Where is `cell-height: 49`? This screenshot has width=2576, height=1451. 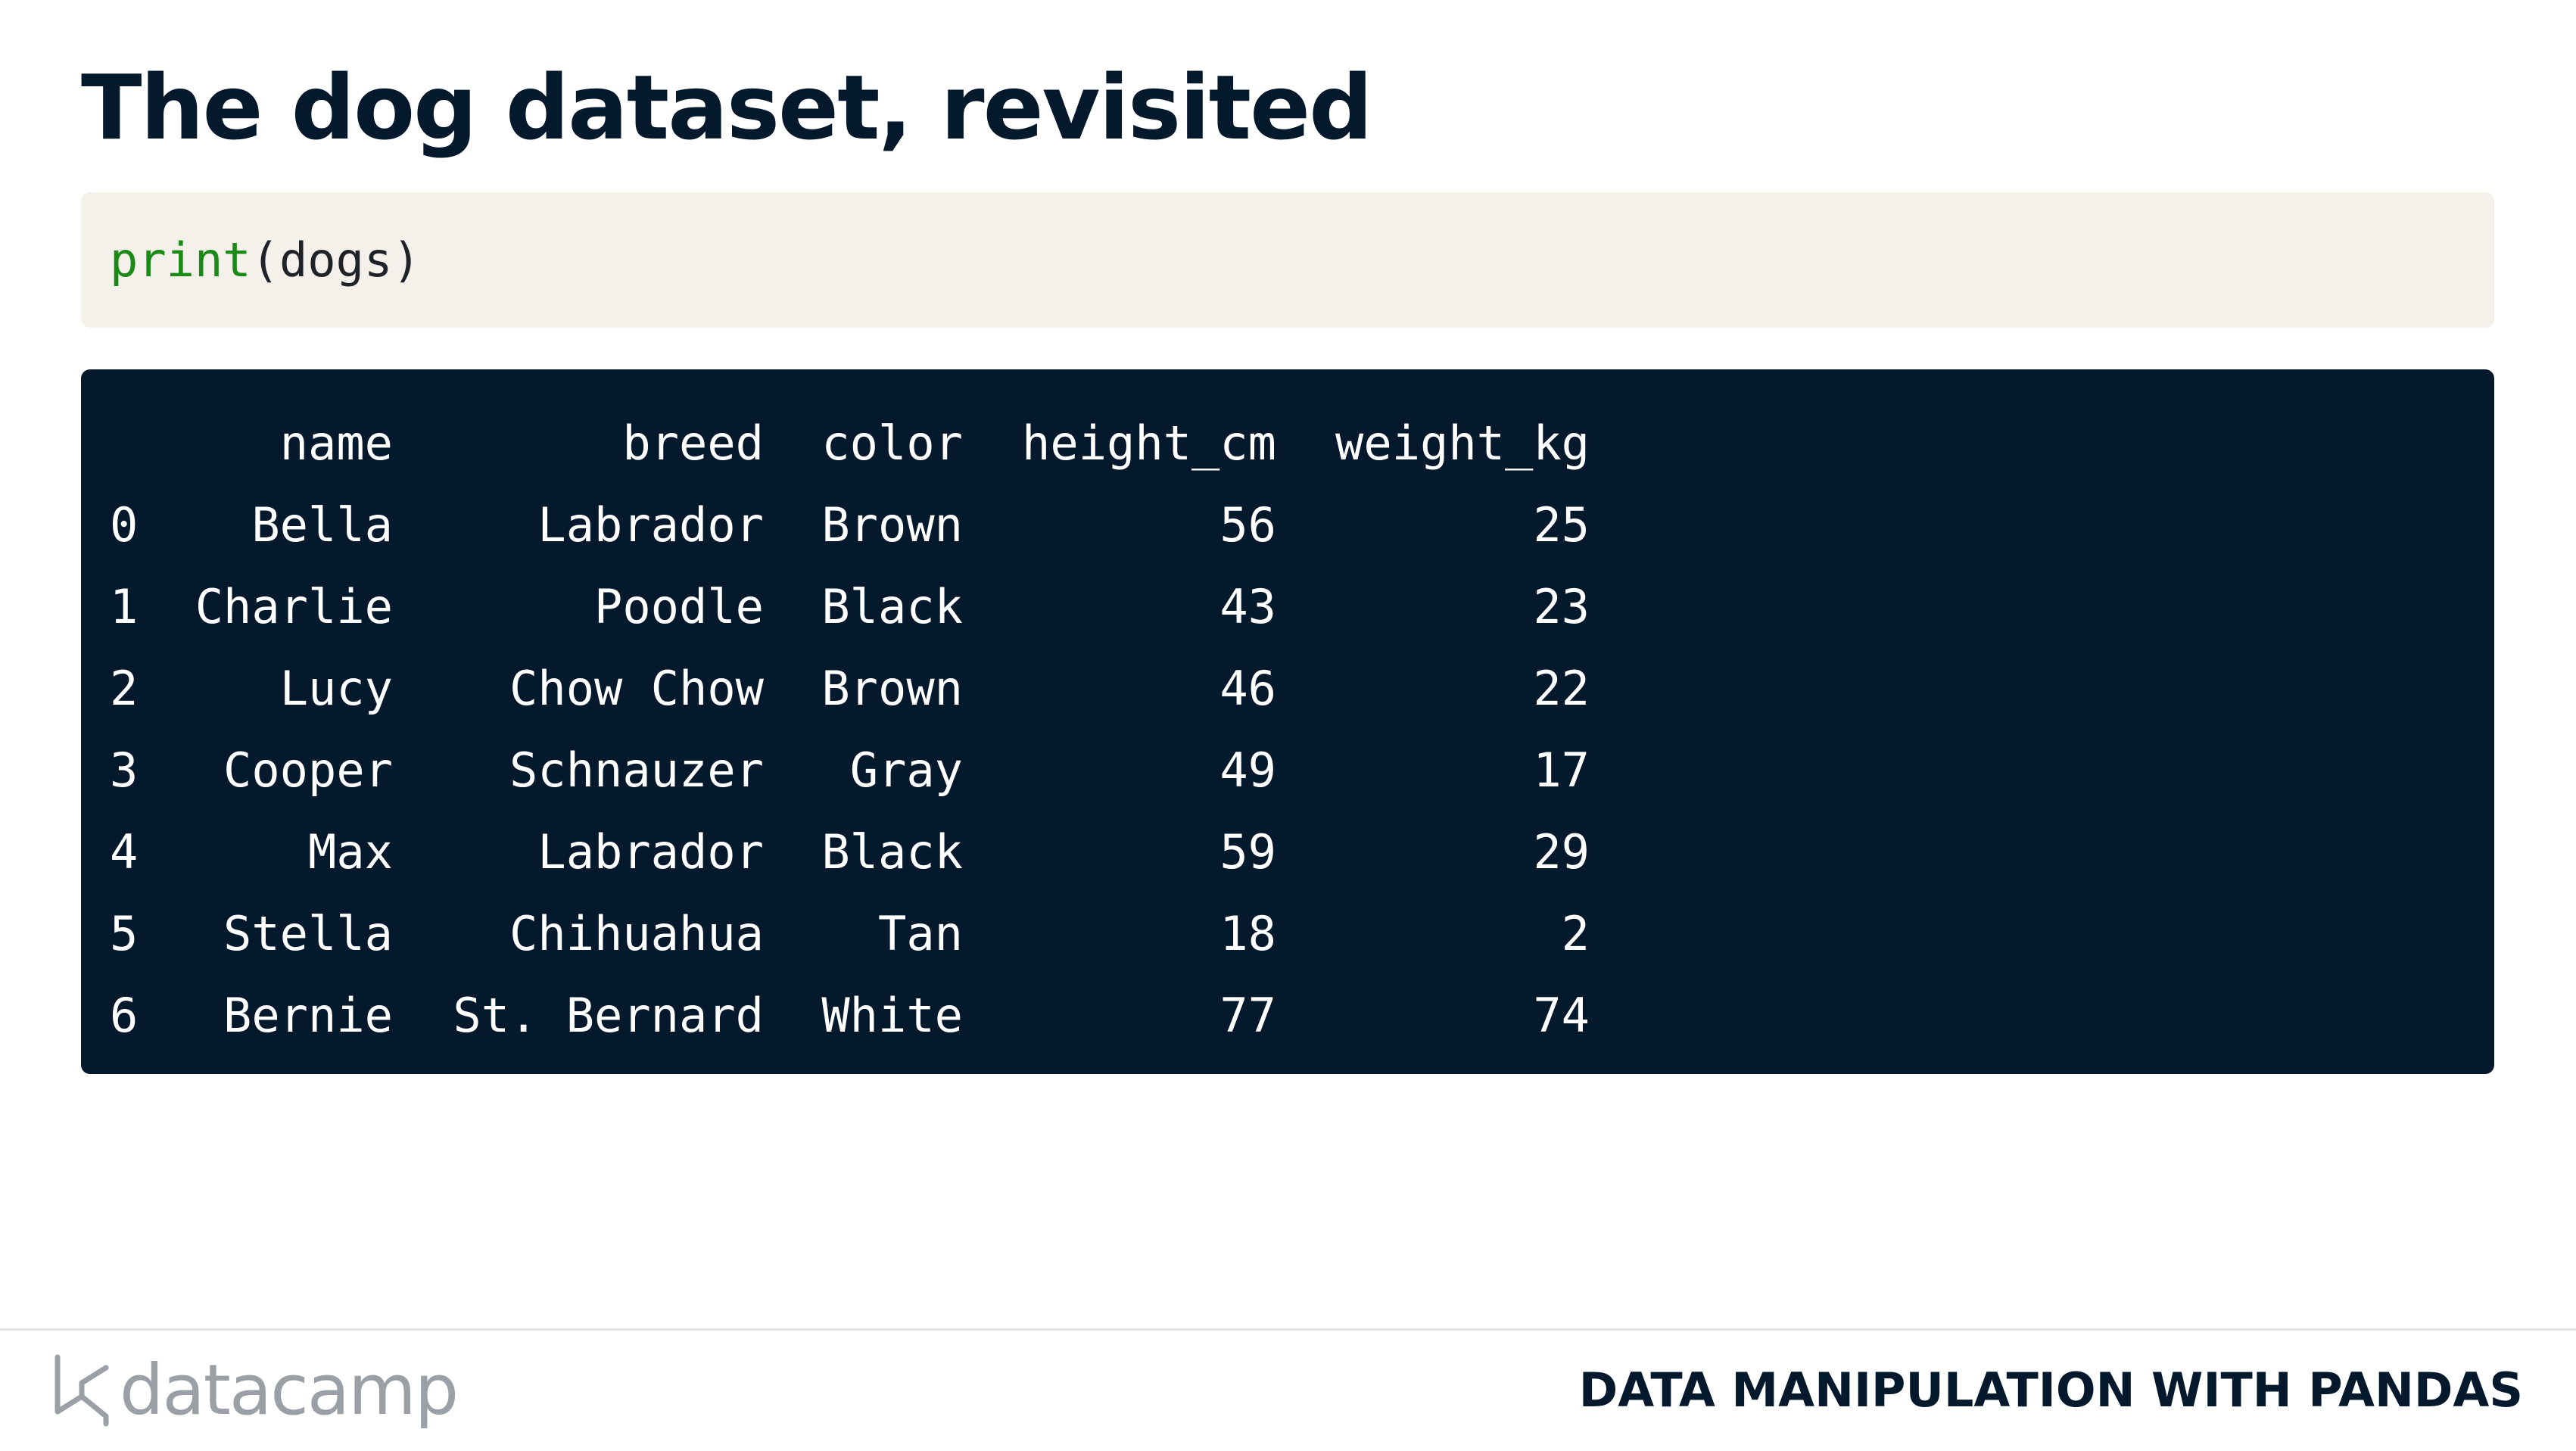
cell-height: 49 is located at coordinates (1247, 770).